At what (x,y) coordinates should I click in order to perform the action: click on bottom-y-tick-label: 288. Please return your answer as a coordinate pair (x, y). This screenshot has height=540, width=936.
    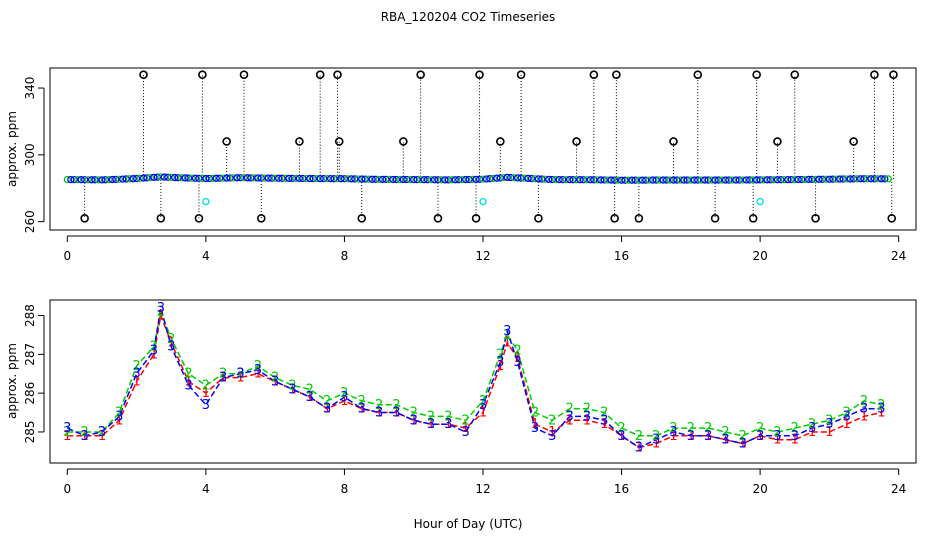
    Looking at the image, I should click on (30, 315).